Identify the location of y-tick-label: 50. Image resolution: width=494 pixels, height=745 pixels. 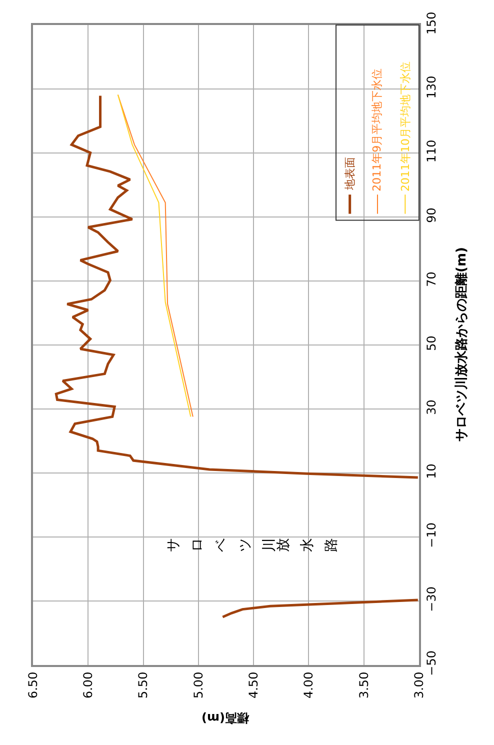
(431, 343).